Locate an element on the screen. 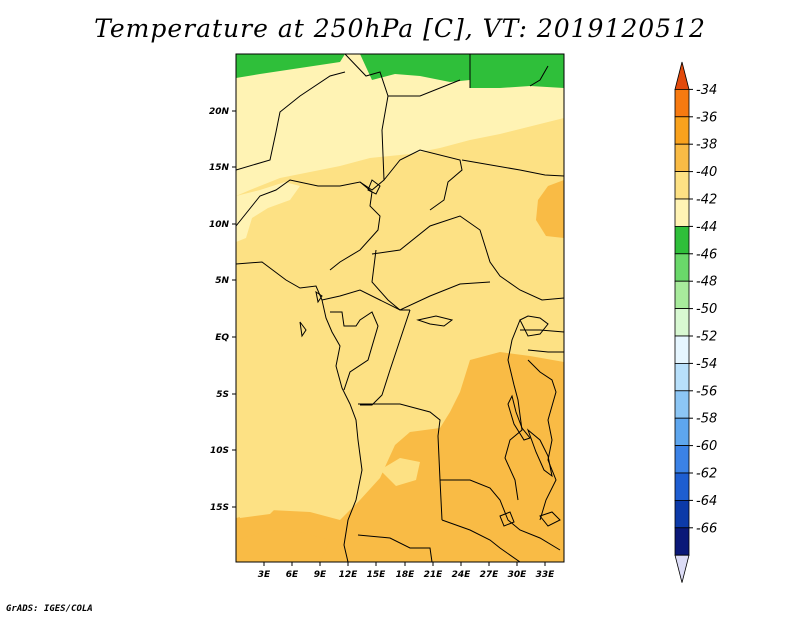 This screenshot has width=800, height=618. colorbar-top-arrow is located at coordinates (682, 75).